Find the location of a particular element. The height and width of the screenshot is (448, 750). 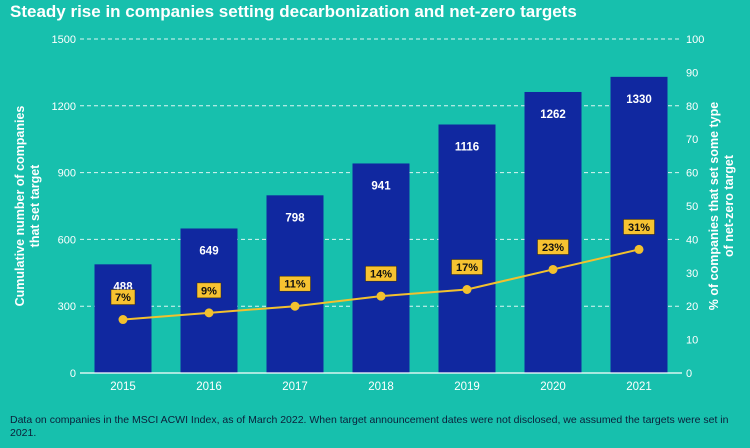

x-tick-label: 2021 is located at coordinates (639, 387).